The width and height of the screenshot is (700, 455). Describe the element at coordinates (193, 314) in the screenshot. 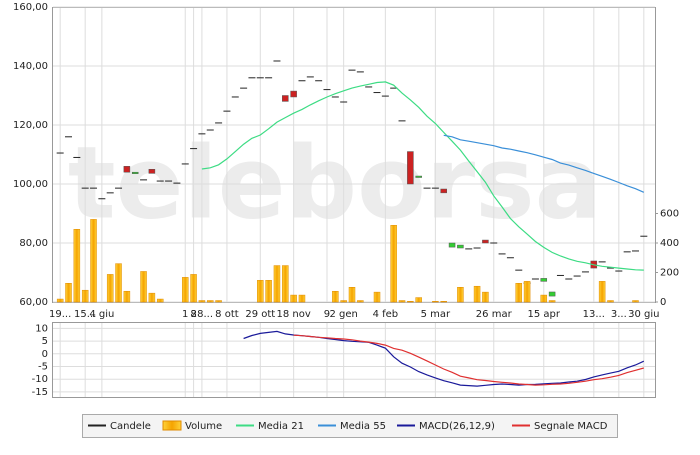

I see `x-tick-label: 8` at that location.